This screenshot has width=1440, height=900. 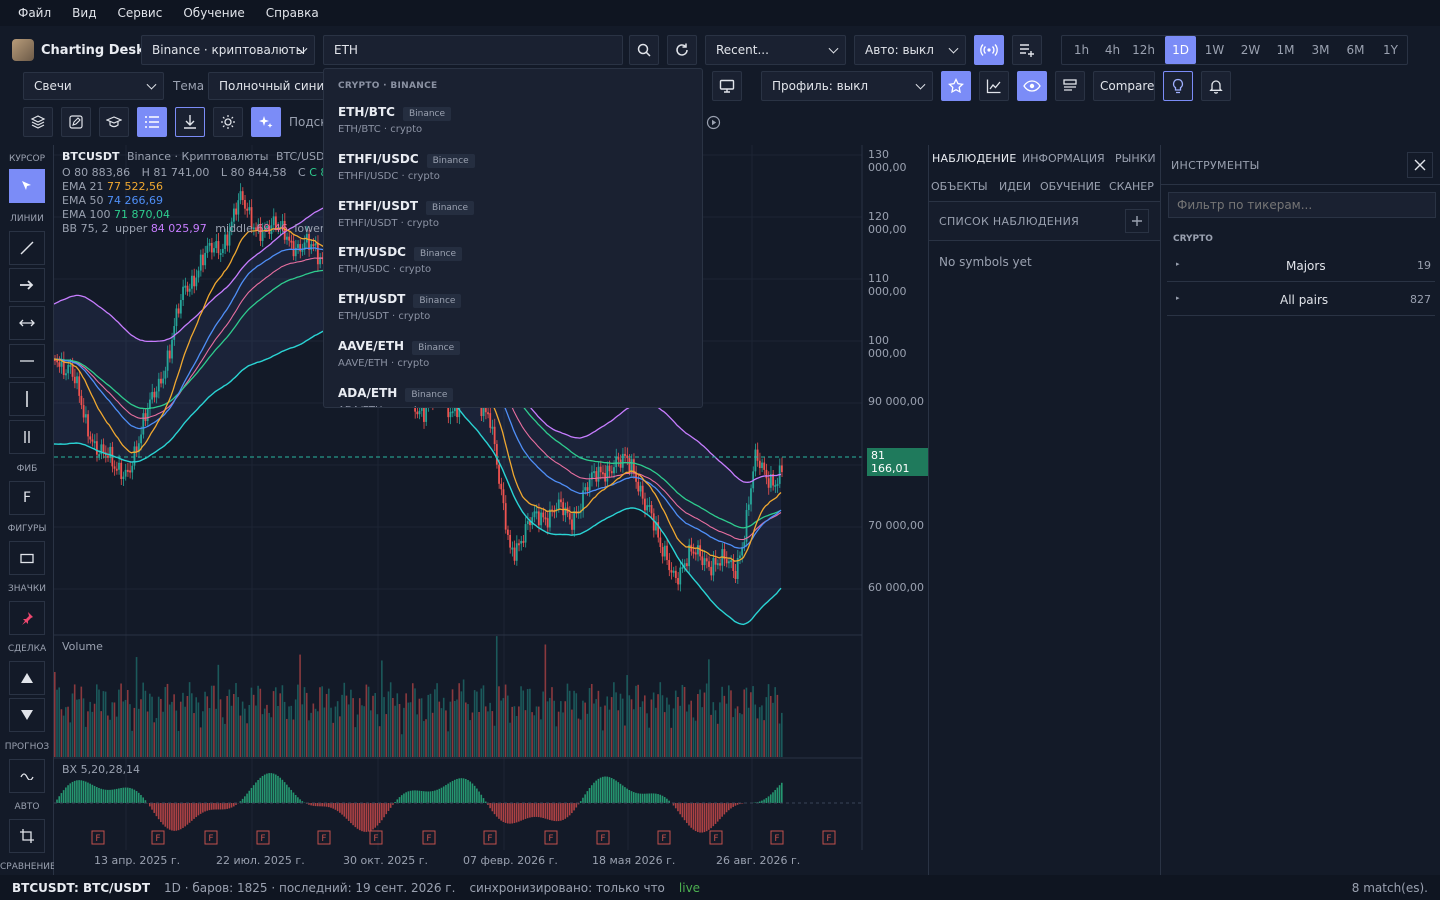 What do you see at coordinates (1285, 50) in the screenshot?
I see `timeframe-1m: 1M` at bounding box center [1285, 50].